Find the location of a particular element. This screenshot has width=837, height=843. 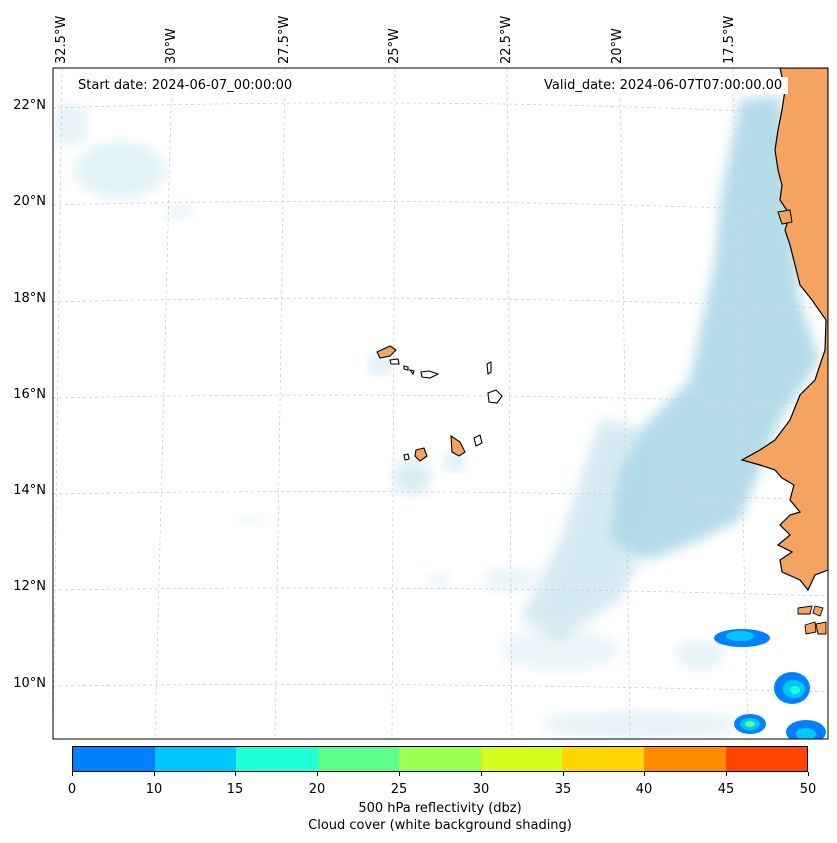

lat-label: 14°N is located at coordinates (29, 490).